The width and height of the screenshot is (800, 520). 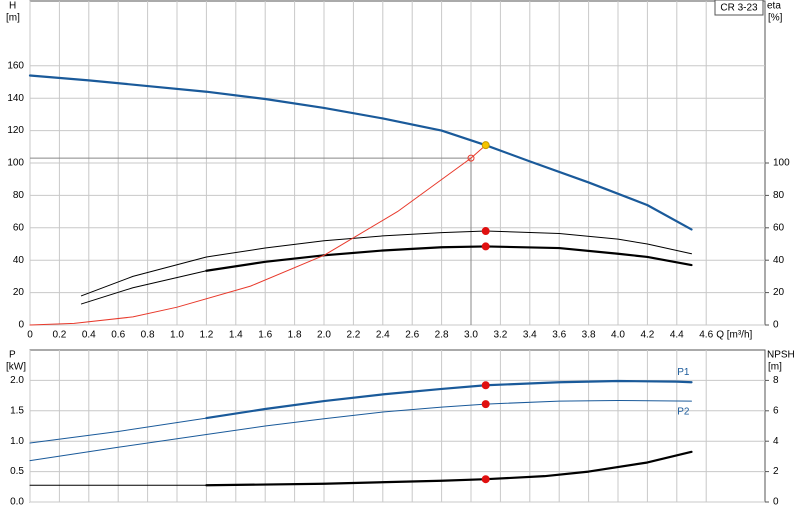 I want to click on y-tick-label: 40, so click(x=19, y=260).